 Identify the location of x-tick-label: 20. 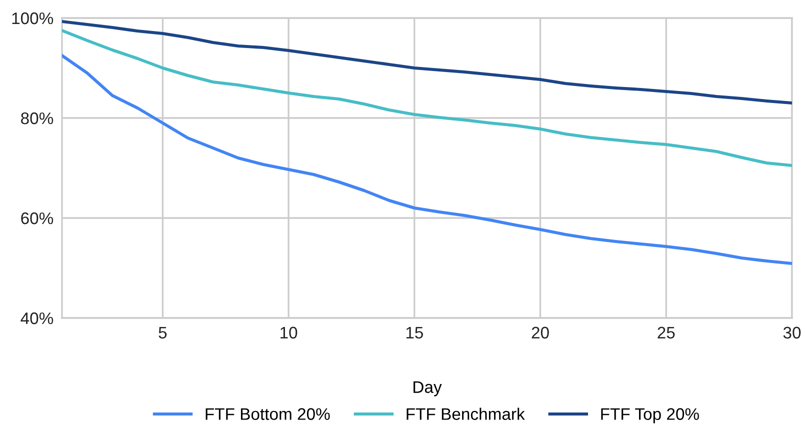
(540, 332).